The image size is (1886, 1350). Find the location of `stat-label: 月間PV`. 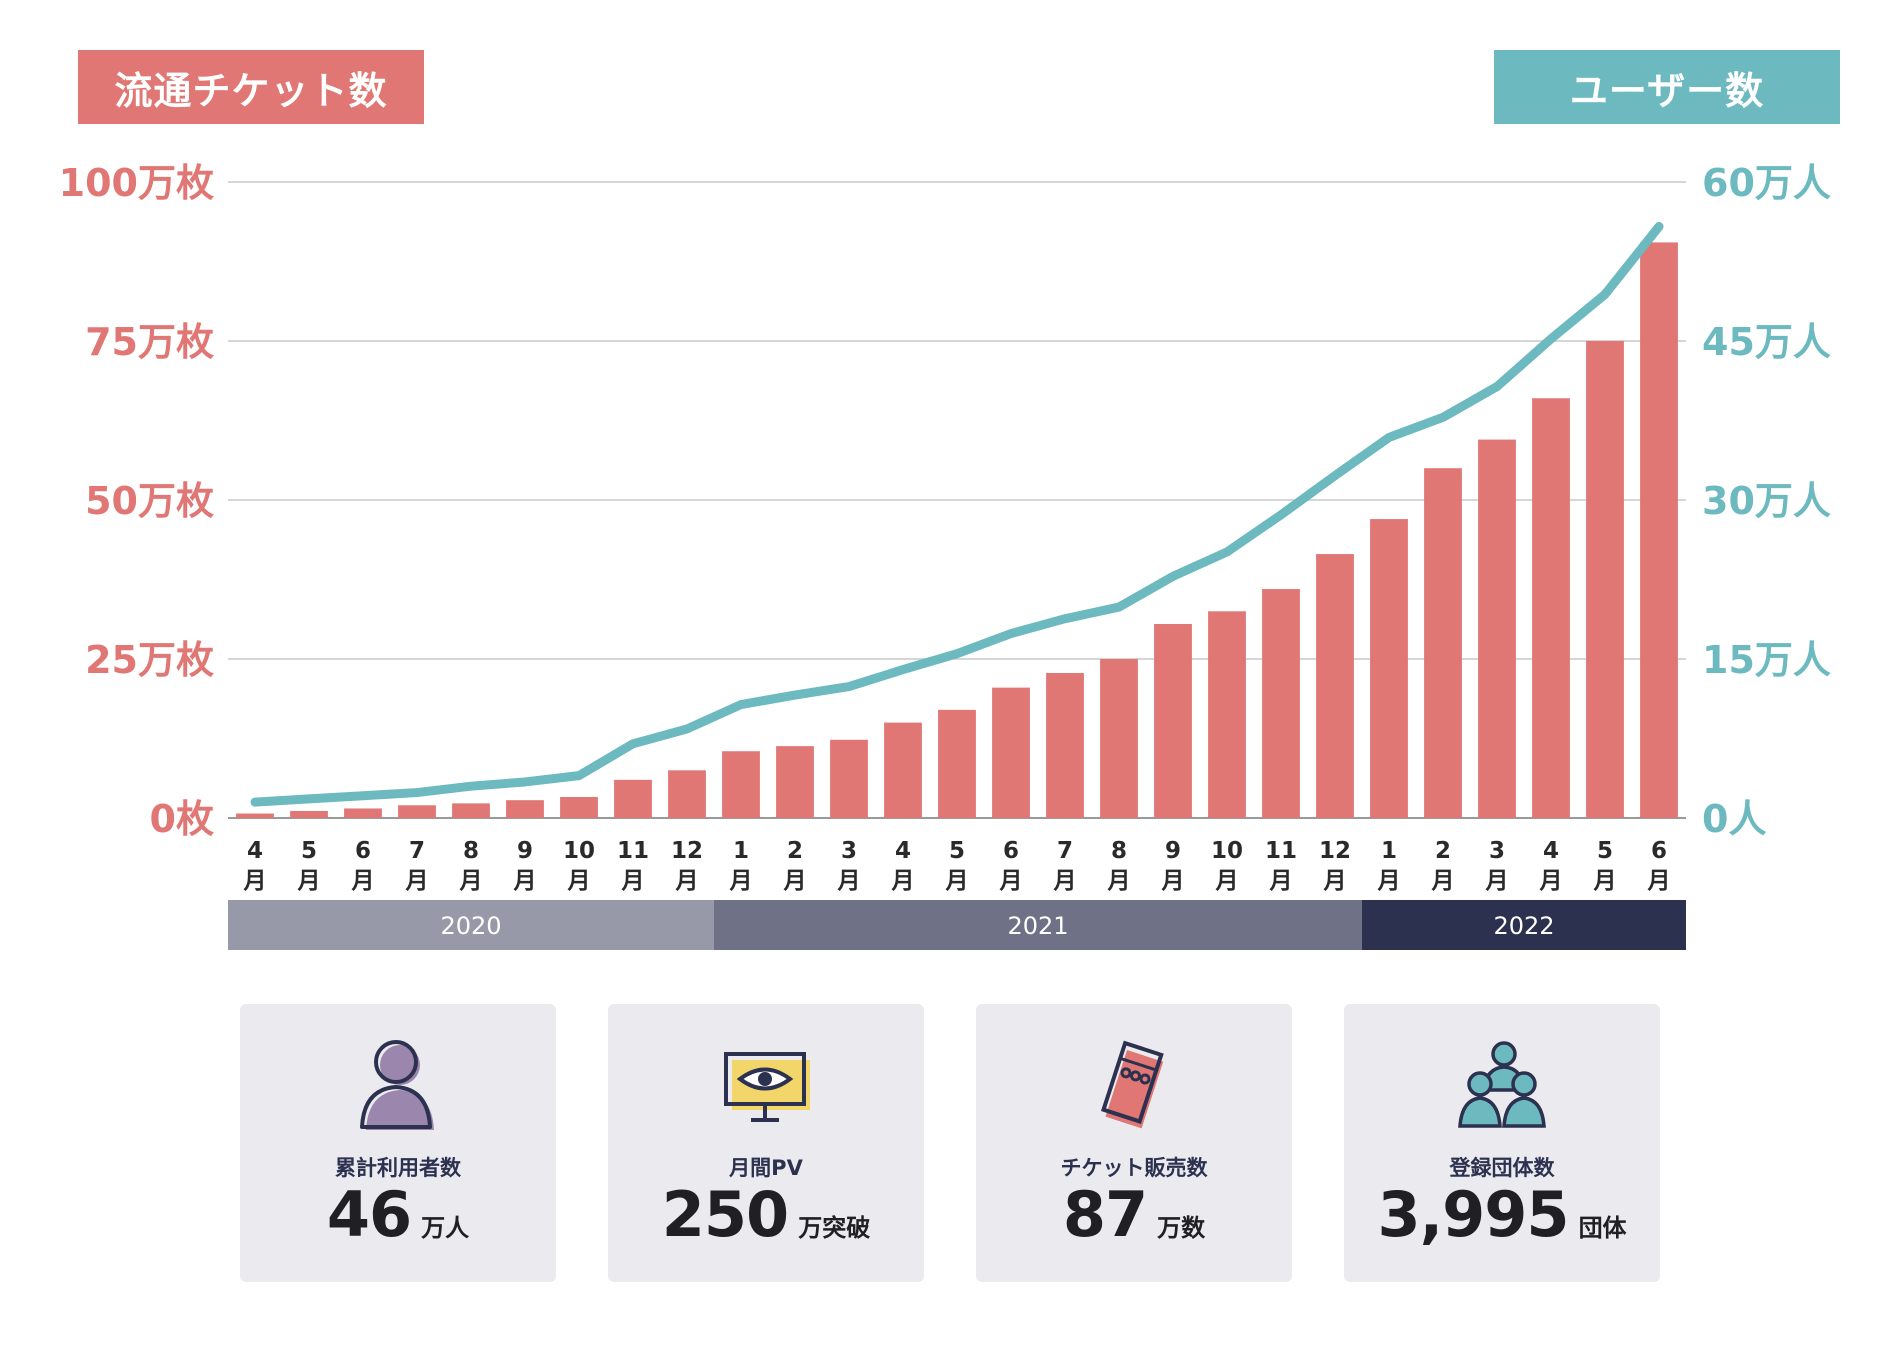

stat-label: 月間PV is located at coordinates (766, 1168).